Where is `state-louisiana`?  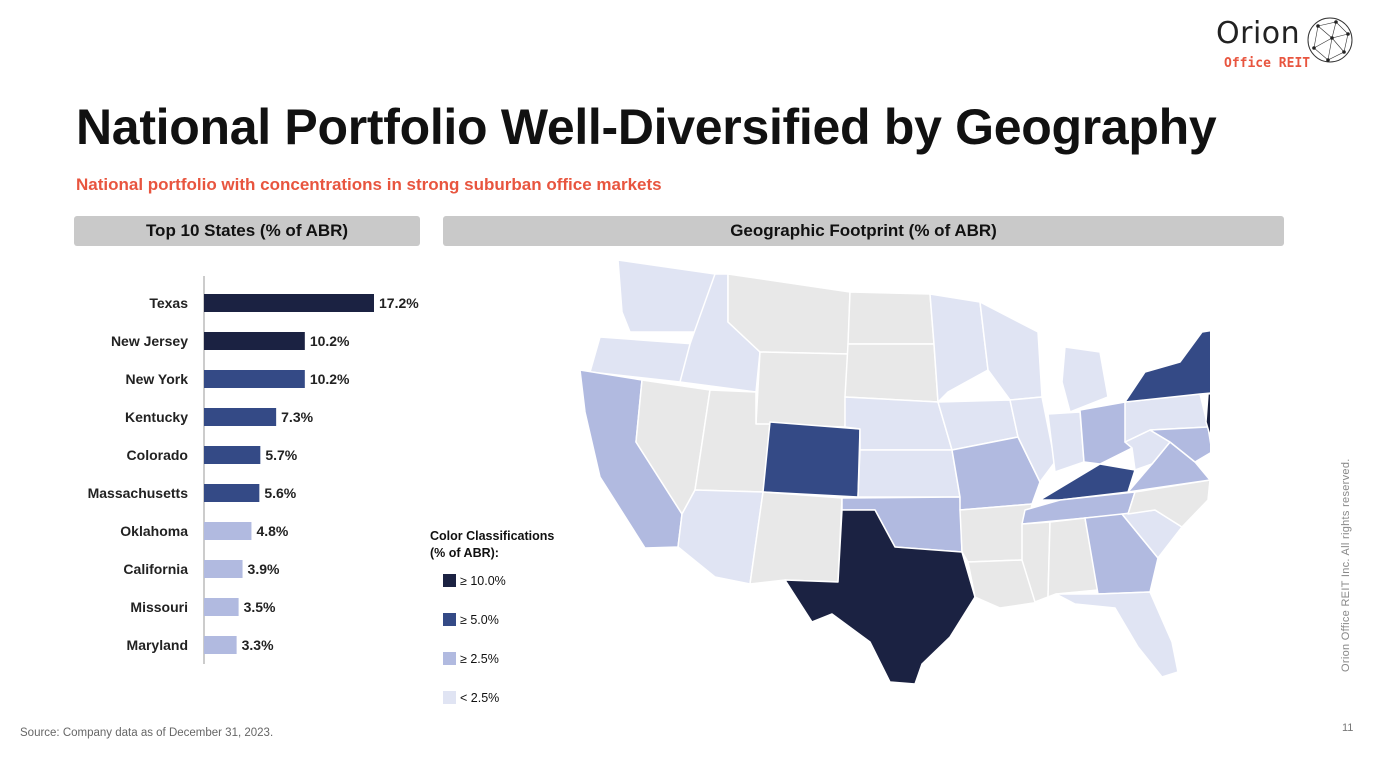 state-louisiana is located at coordinates (1004, 584).